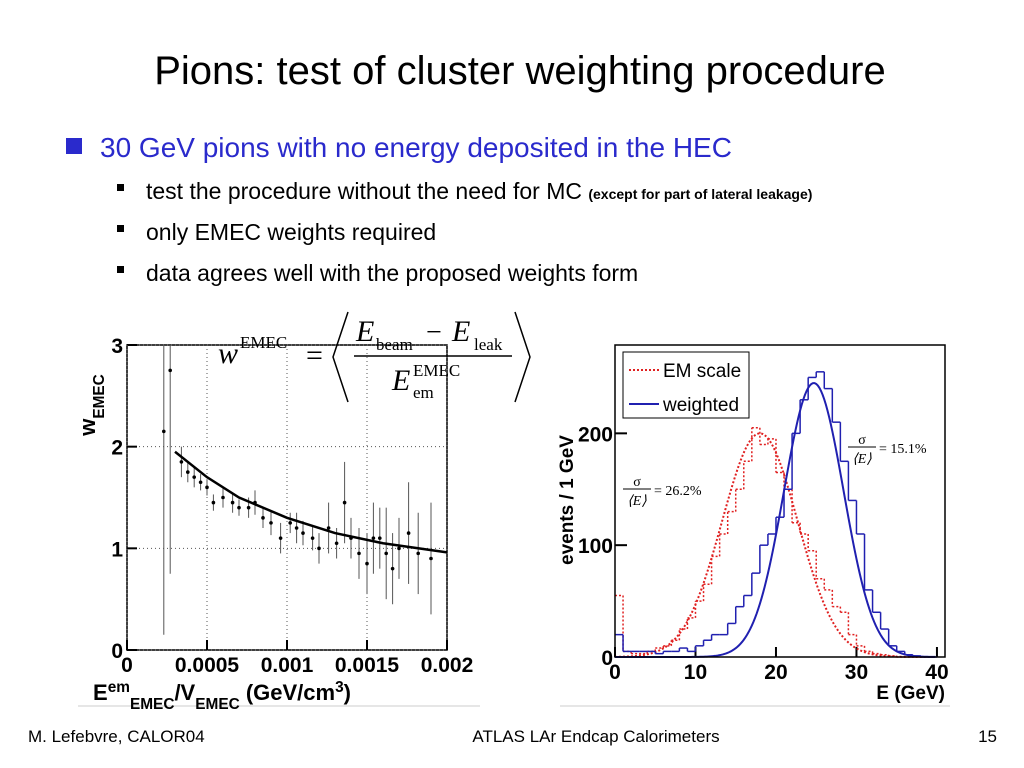  I want to click on x-axis-label: E (GeV), so click(910, 693).